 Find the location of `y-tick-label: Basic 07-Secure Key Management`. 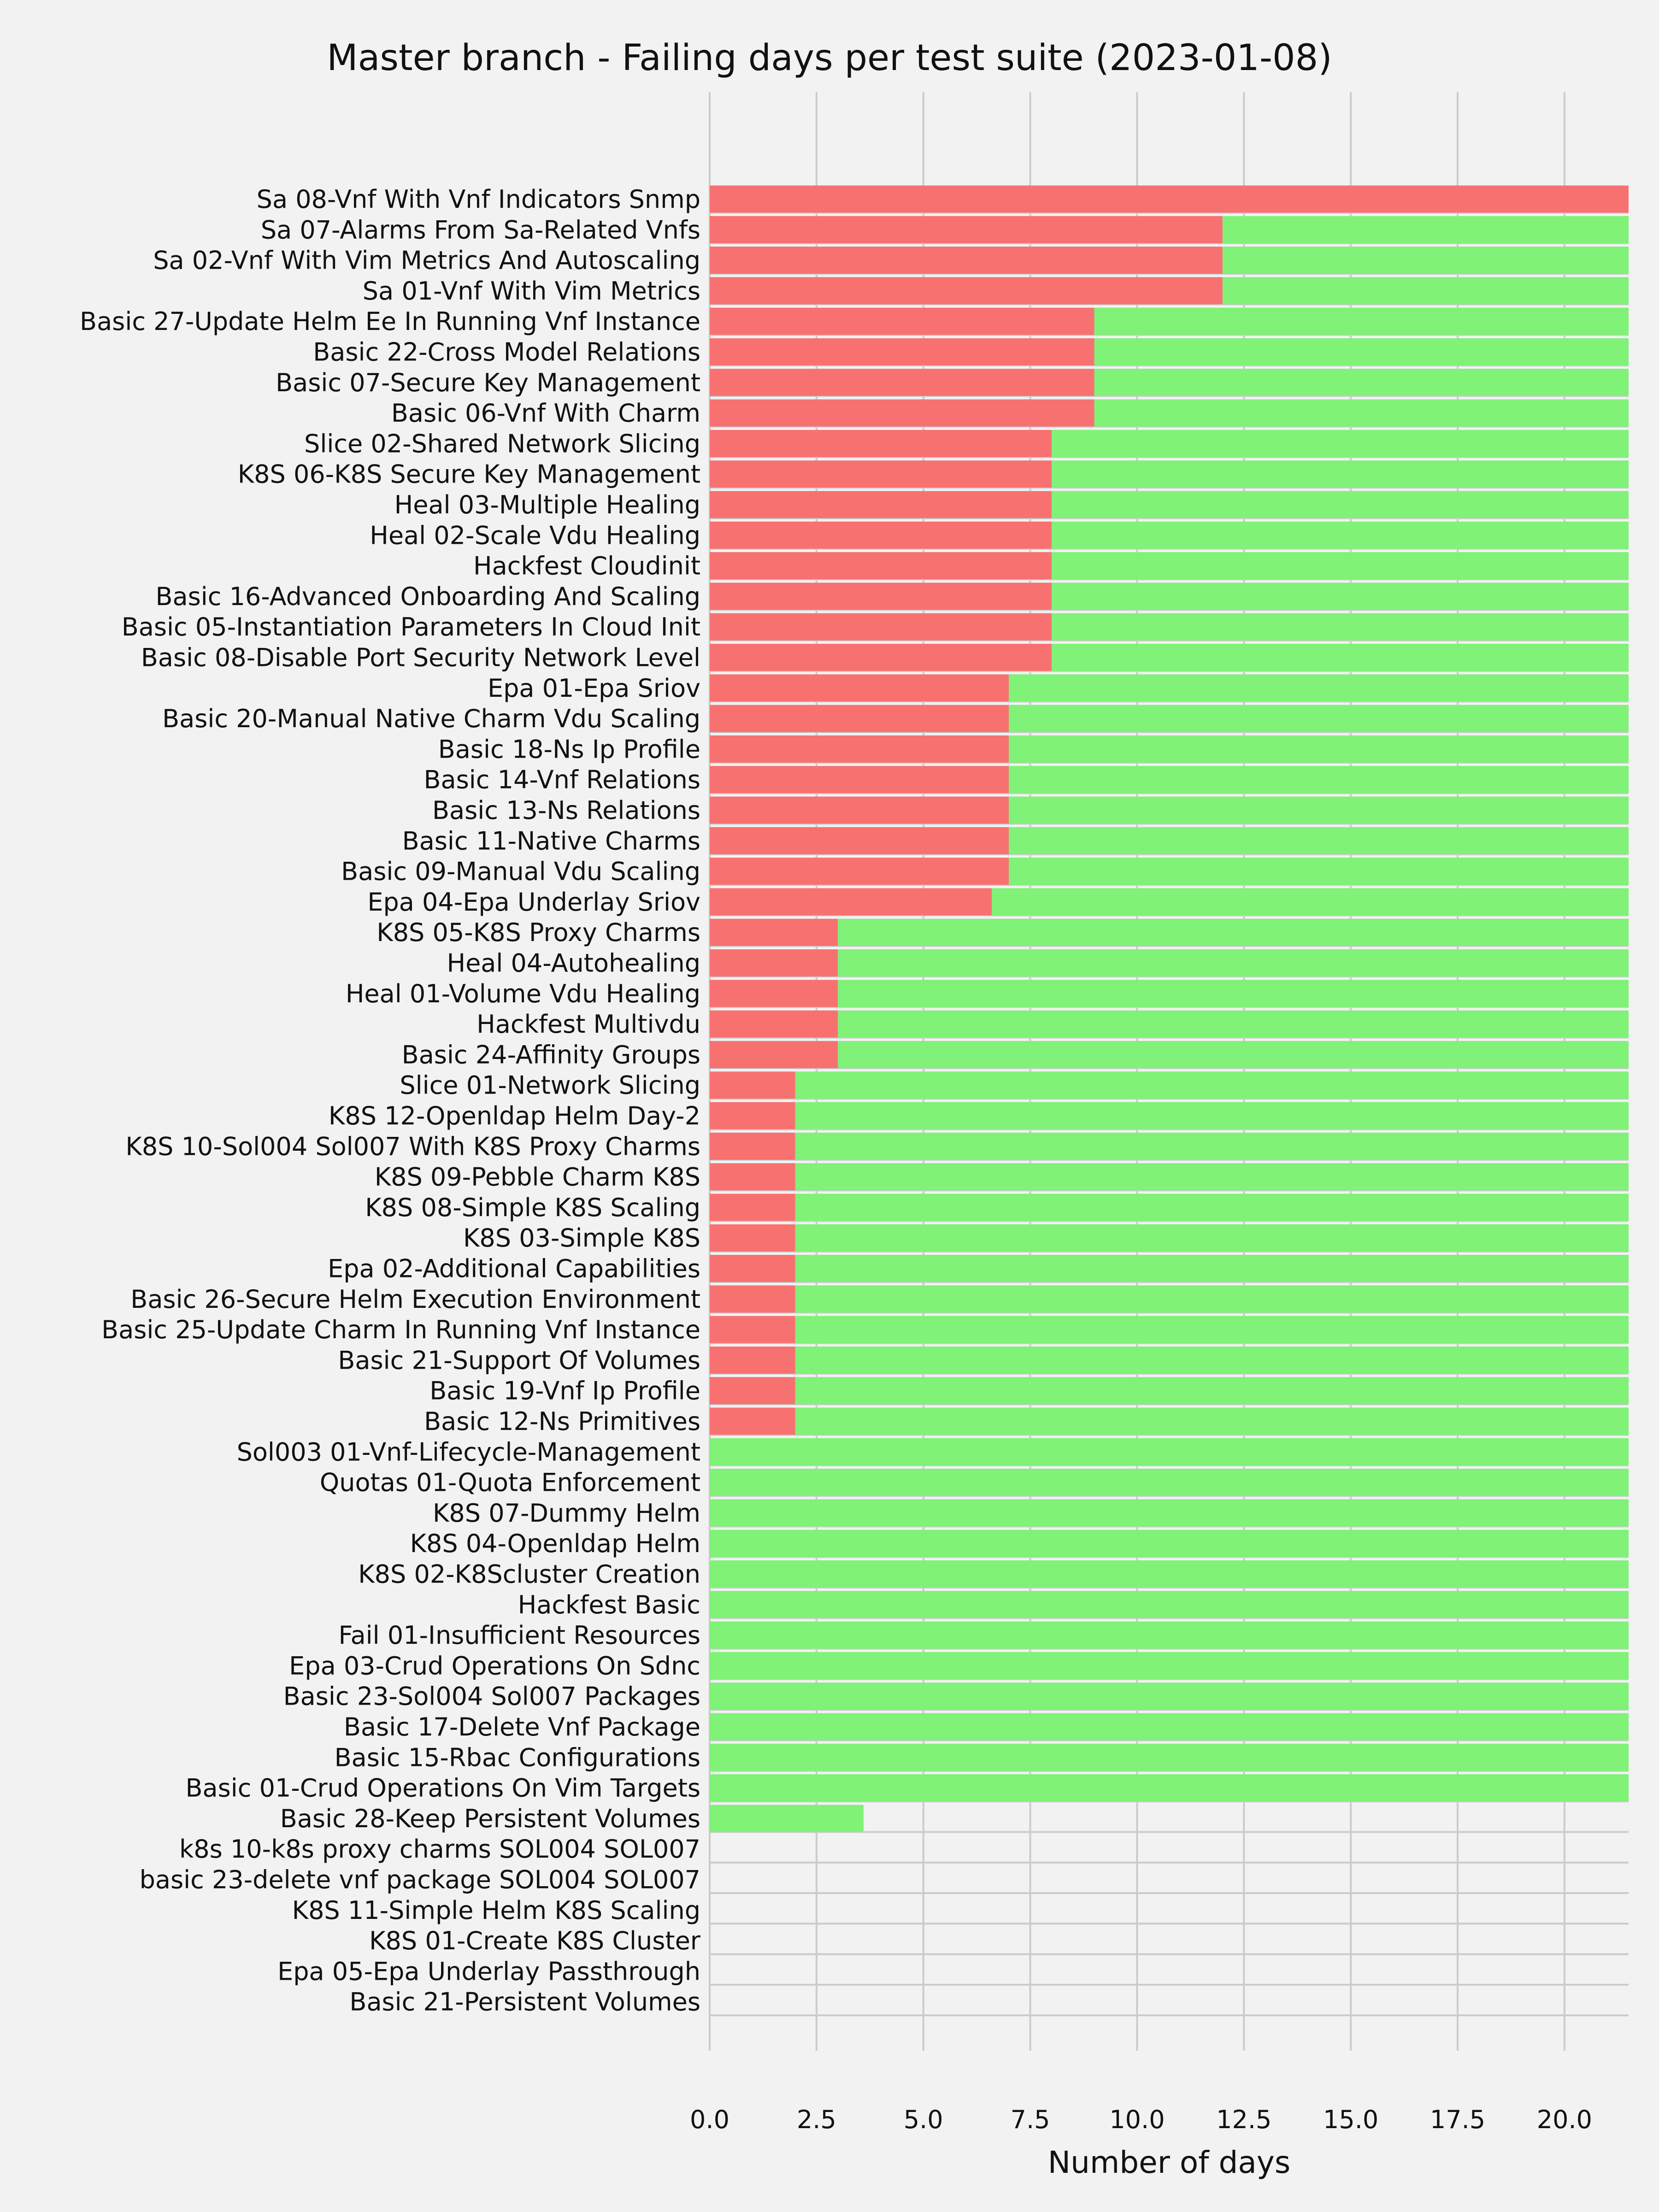

y-tick-label: Basic 07-Secure Key Management is located at coordinates (488, 382).